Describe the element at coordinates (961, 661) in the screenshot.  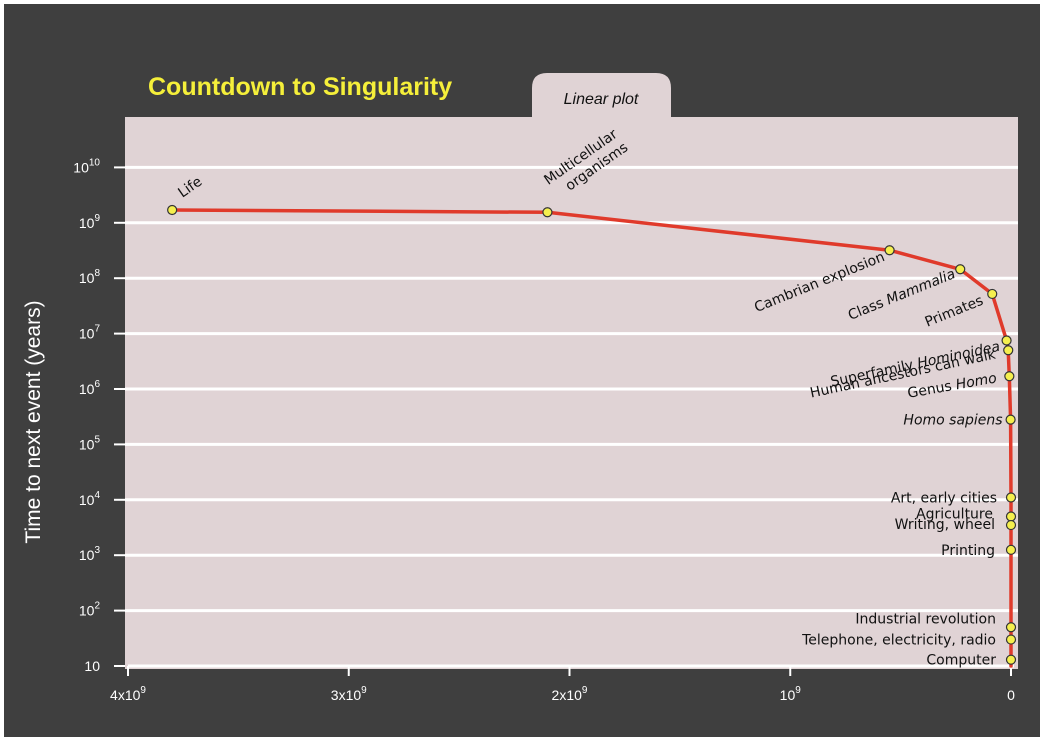
I see `annotation-label: Computer` at that location.